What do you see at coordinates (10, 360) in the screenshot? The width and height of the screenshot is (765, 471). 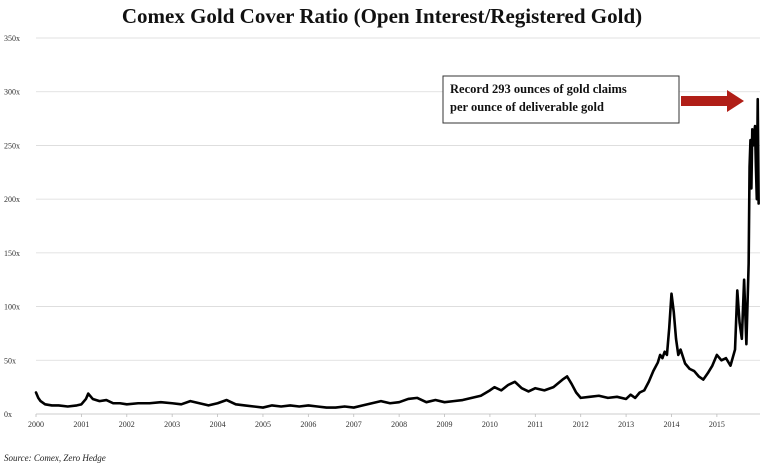 I see `y-tick-label-1: 50x` at bounding box center [10, 360].